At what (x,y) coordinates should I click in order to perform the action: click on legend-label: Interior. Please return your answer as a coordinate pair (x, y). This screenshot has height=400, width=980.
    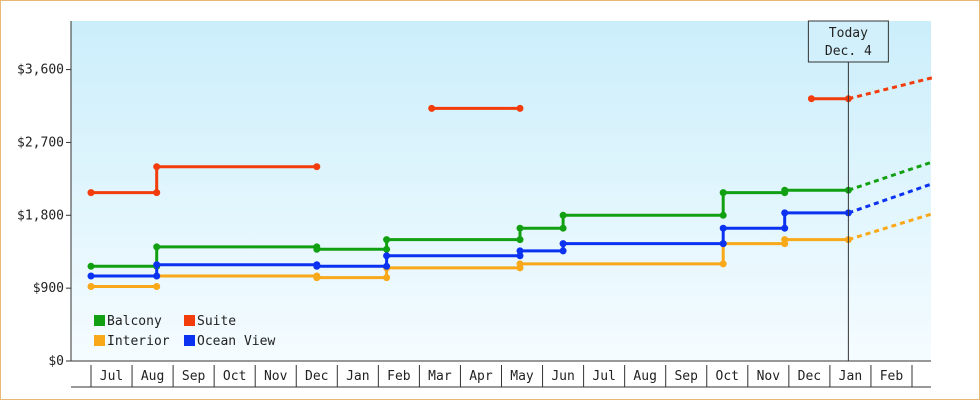
    Looking at the image, I should click on (138, 341).